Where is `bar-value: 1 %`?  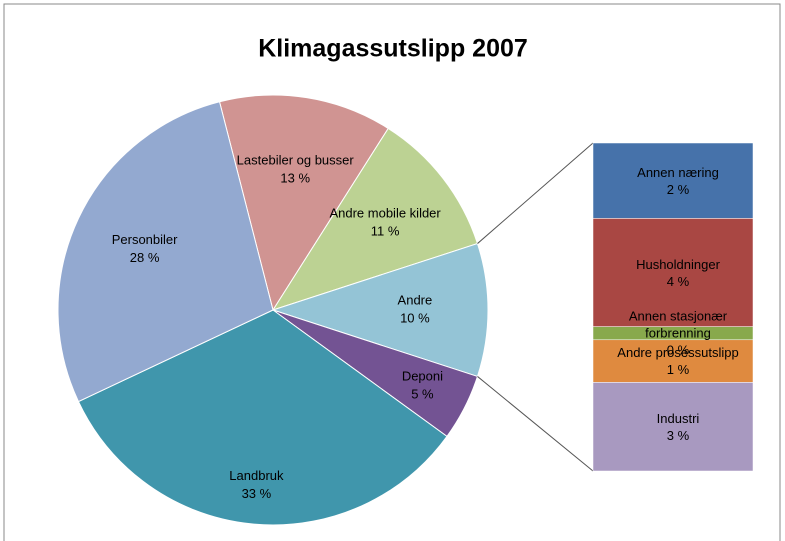
bar-value: 1 % is located at coordinates (678, 370).